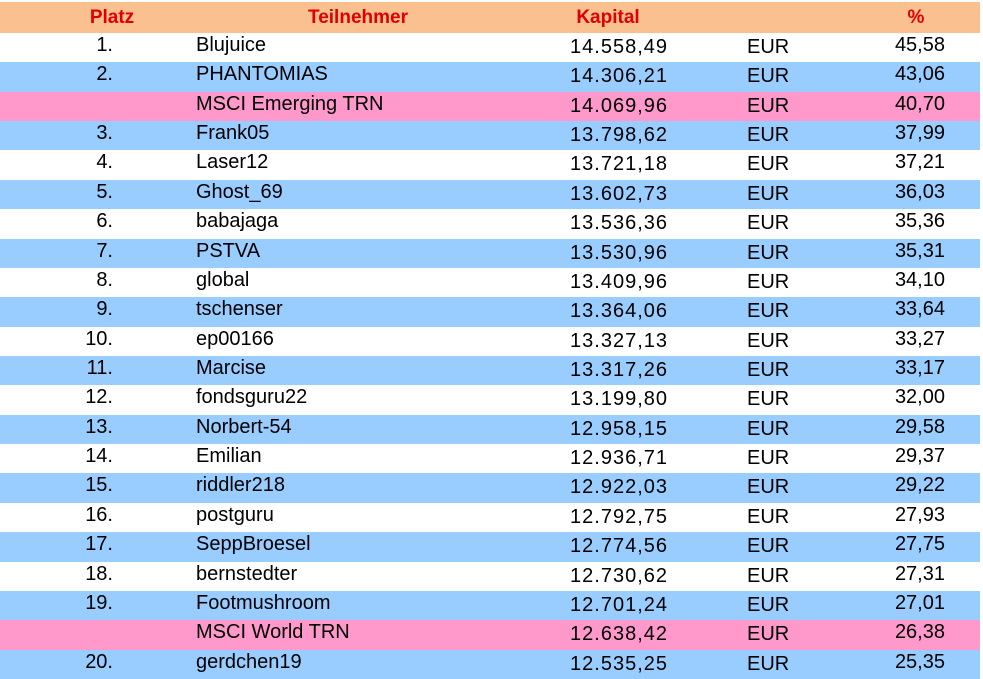 The width and height of the screenshot is (983, 679). What do you see at coordinates (228, 250) in the screenshot?
I see `participant-cell: PSTVA` at bounding box center [228, 250].